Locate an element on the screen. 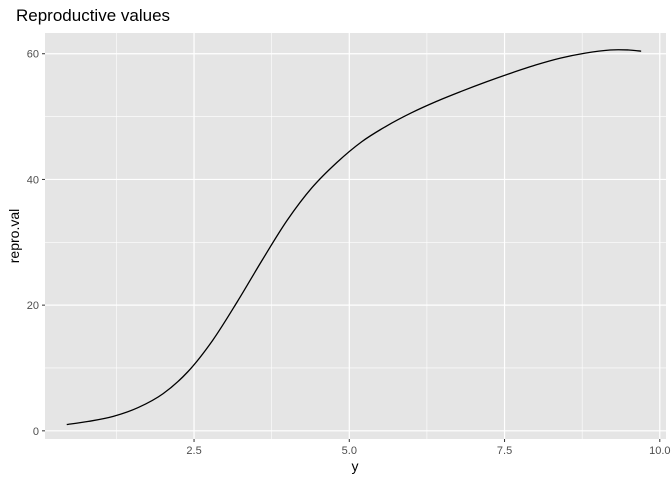 This screenshot has height=480, width=672. x-tick-label: 7.5 is located at coordinates (504, 451).